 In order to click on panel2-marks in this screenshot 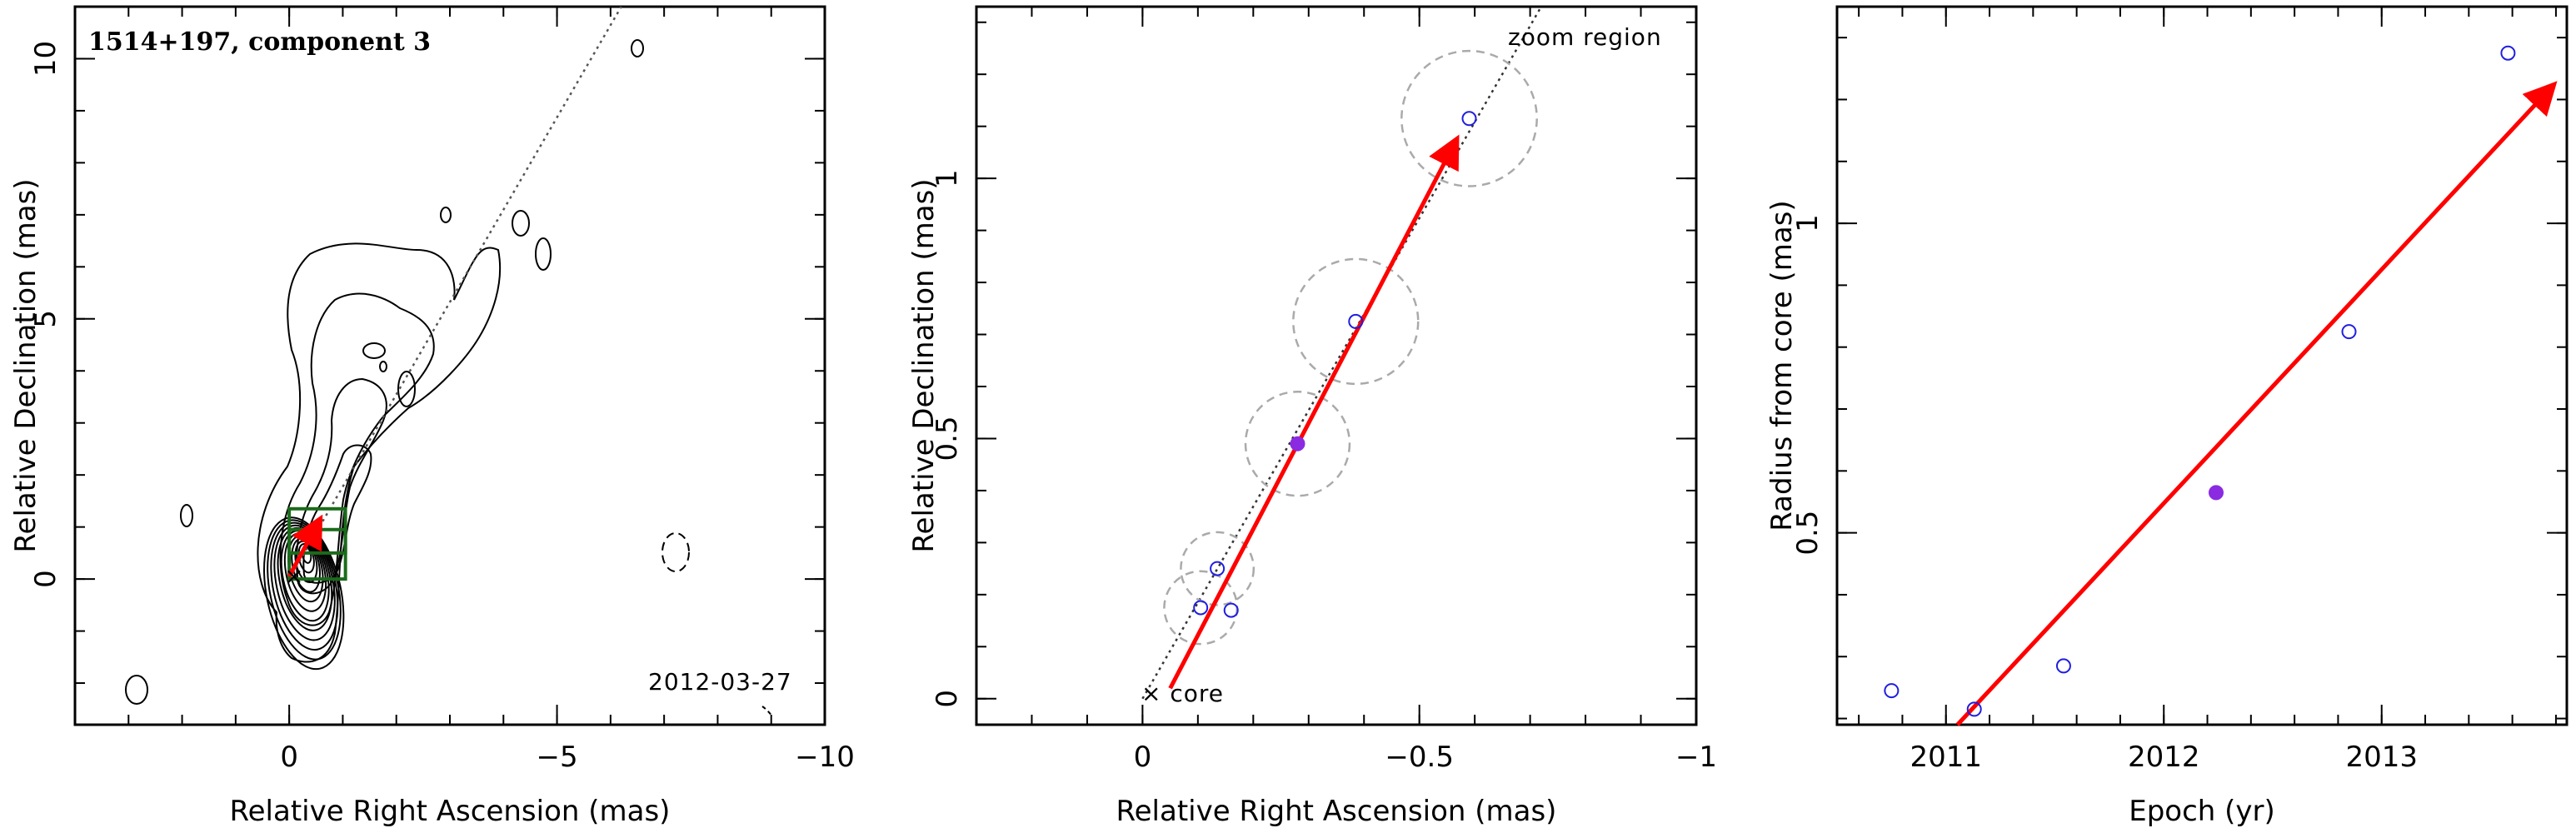, I will do `click(1341, 353)`.